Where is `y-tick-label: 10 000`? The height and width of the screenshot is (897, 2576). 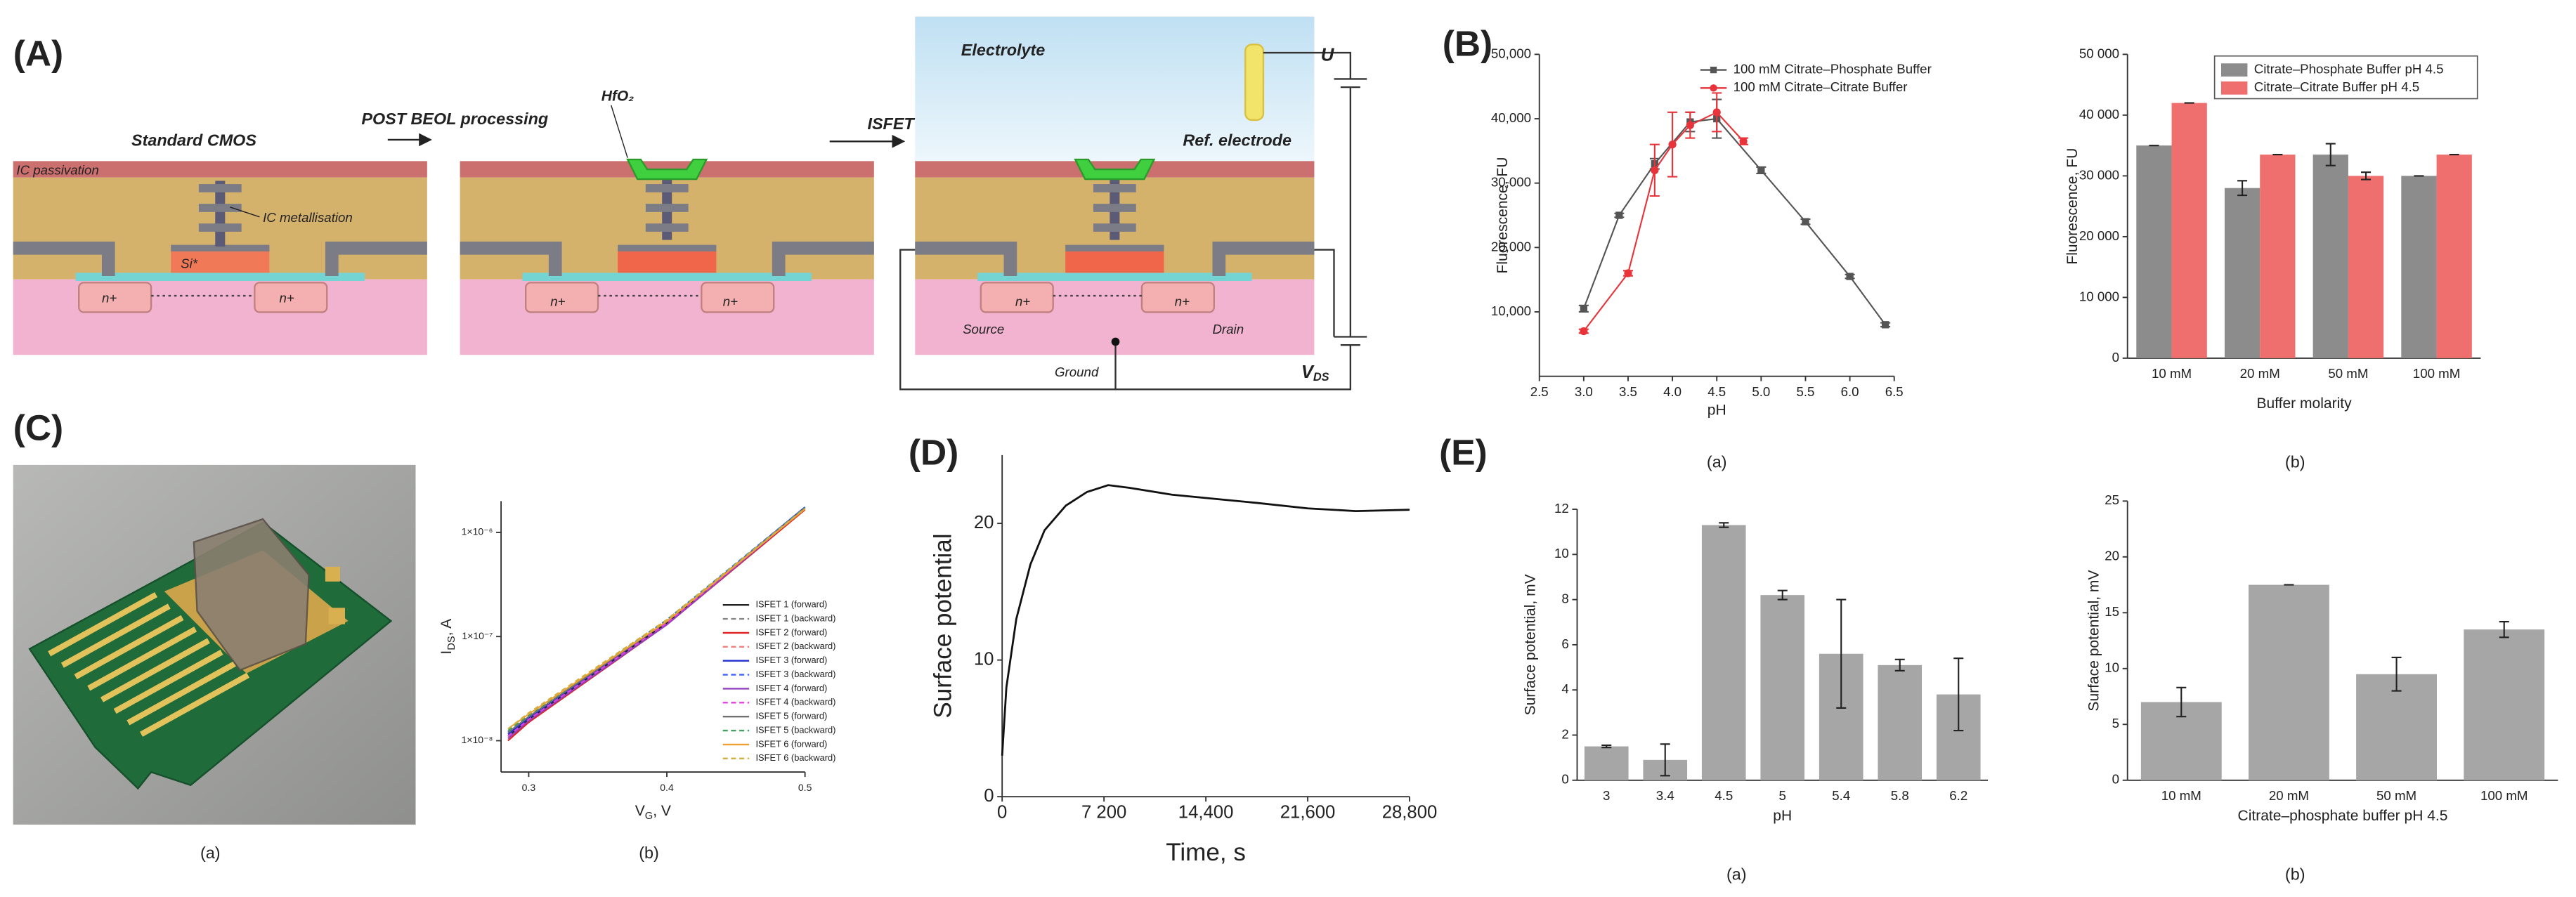 y-tick-label: 10 000 is located at coordinates (2099, 296).